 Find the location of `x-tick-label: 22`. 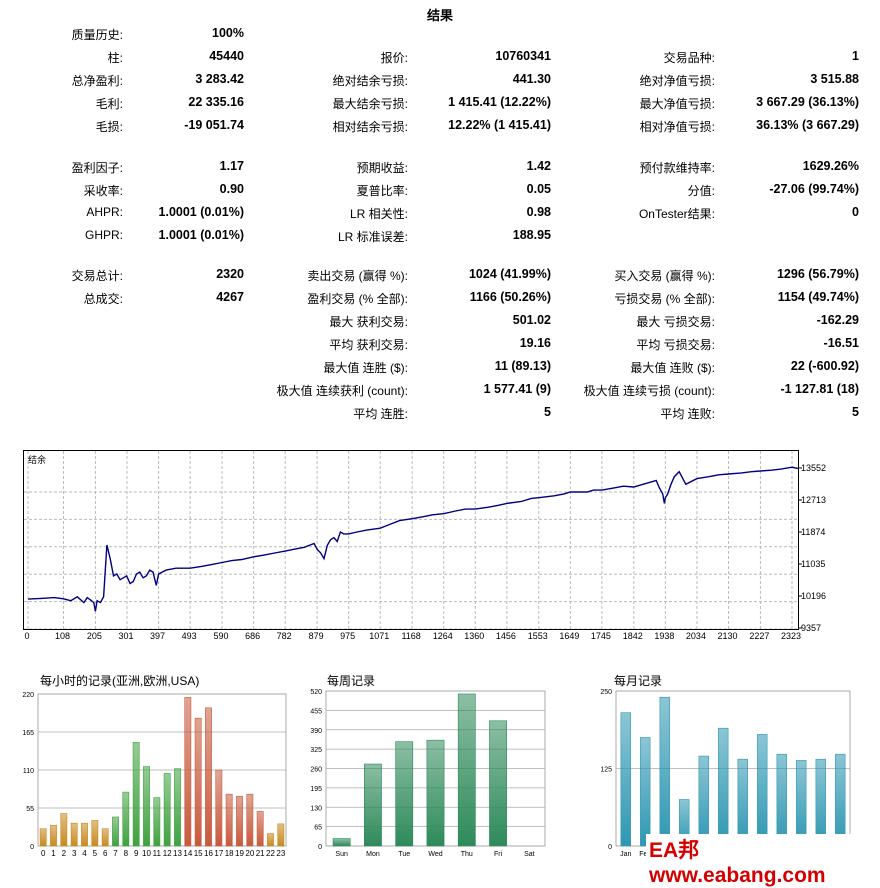

x-tick-label: 22 is located at coordinates (270, 853).